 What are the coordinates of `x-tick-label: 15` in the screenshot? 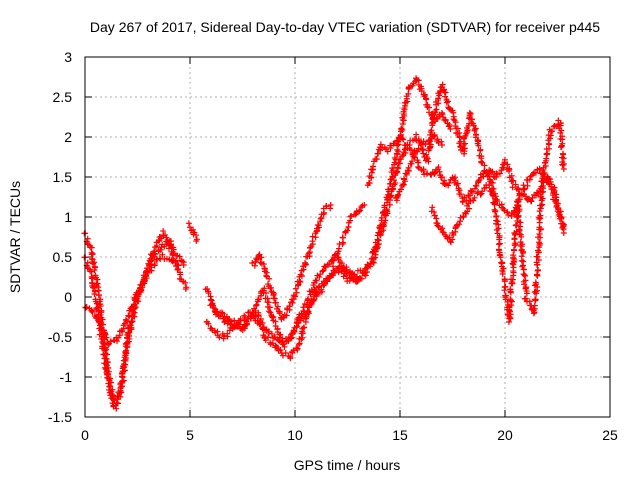 It's located at (400, 435).